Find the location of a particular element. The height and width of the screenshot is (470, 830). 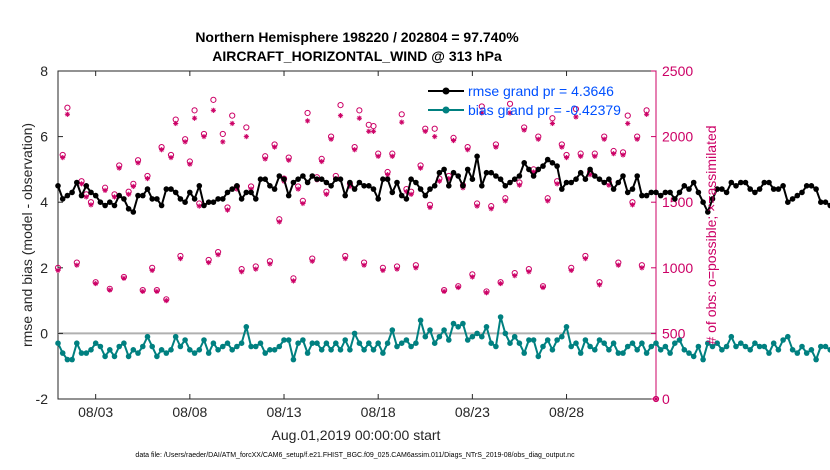

y-right-tick-label: 1500 is located at coordinates (677, 202).